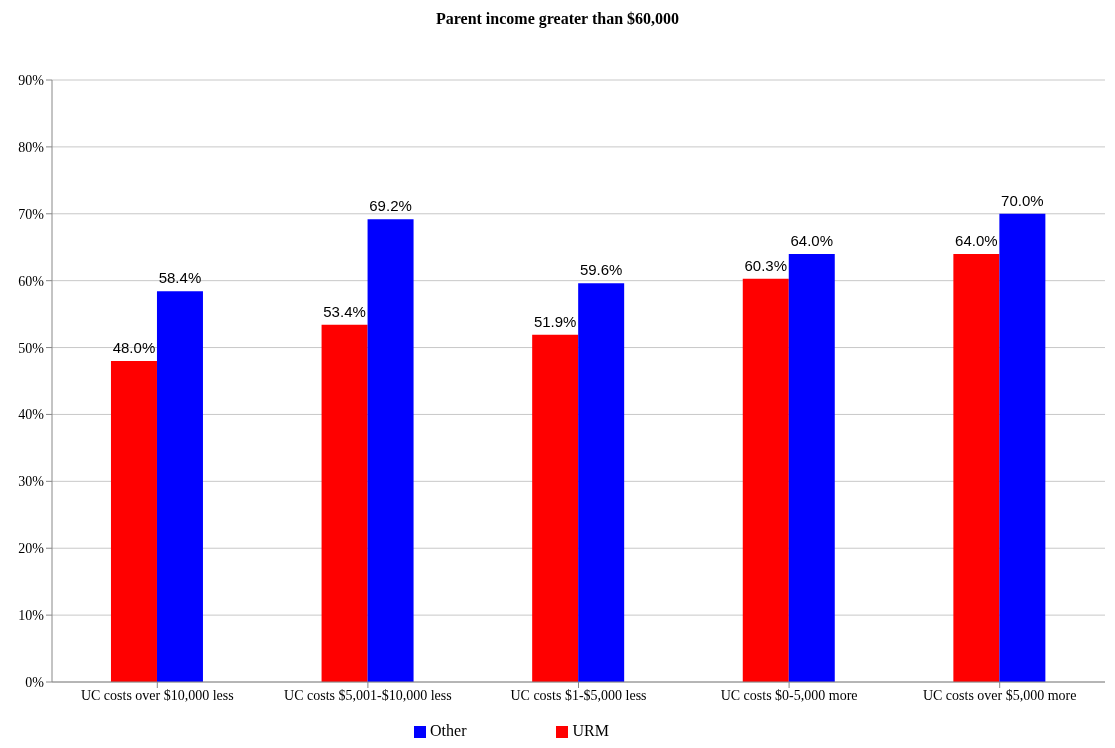 The width and height of the screenshot is (1115, 748). I want to click on y-tick-label: 50%, so click(31, 348).